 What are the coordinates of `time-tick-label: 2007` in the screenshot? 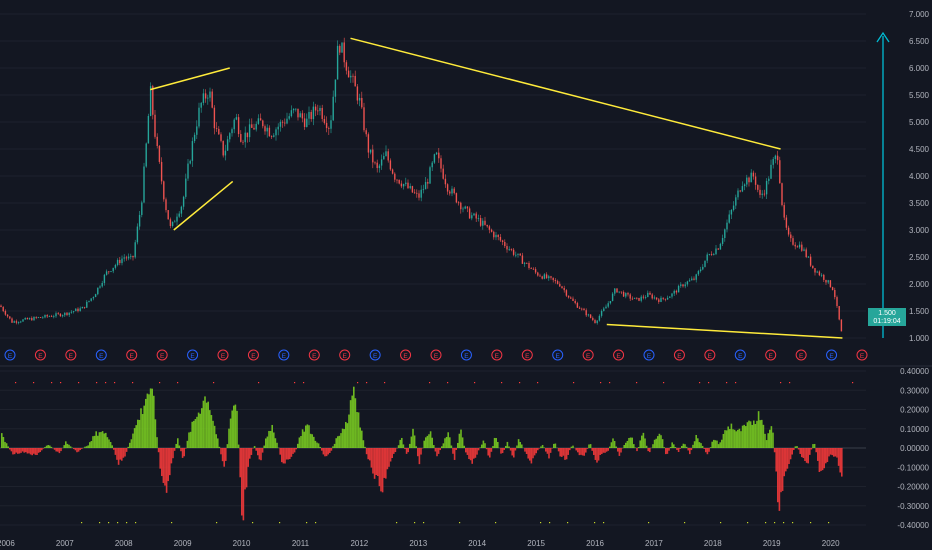 It's located at (65, 543).